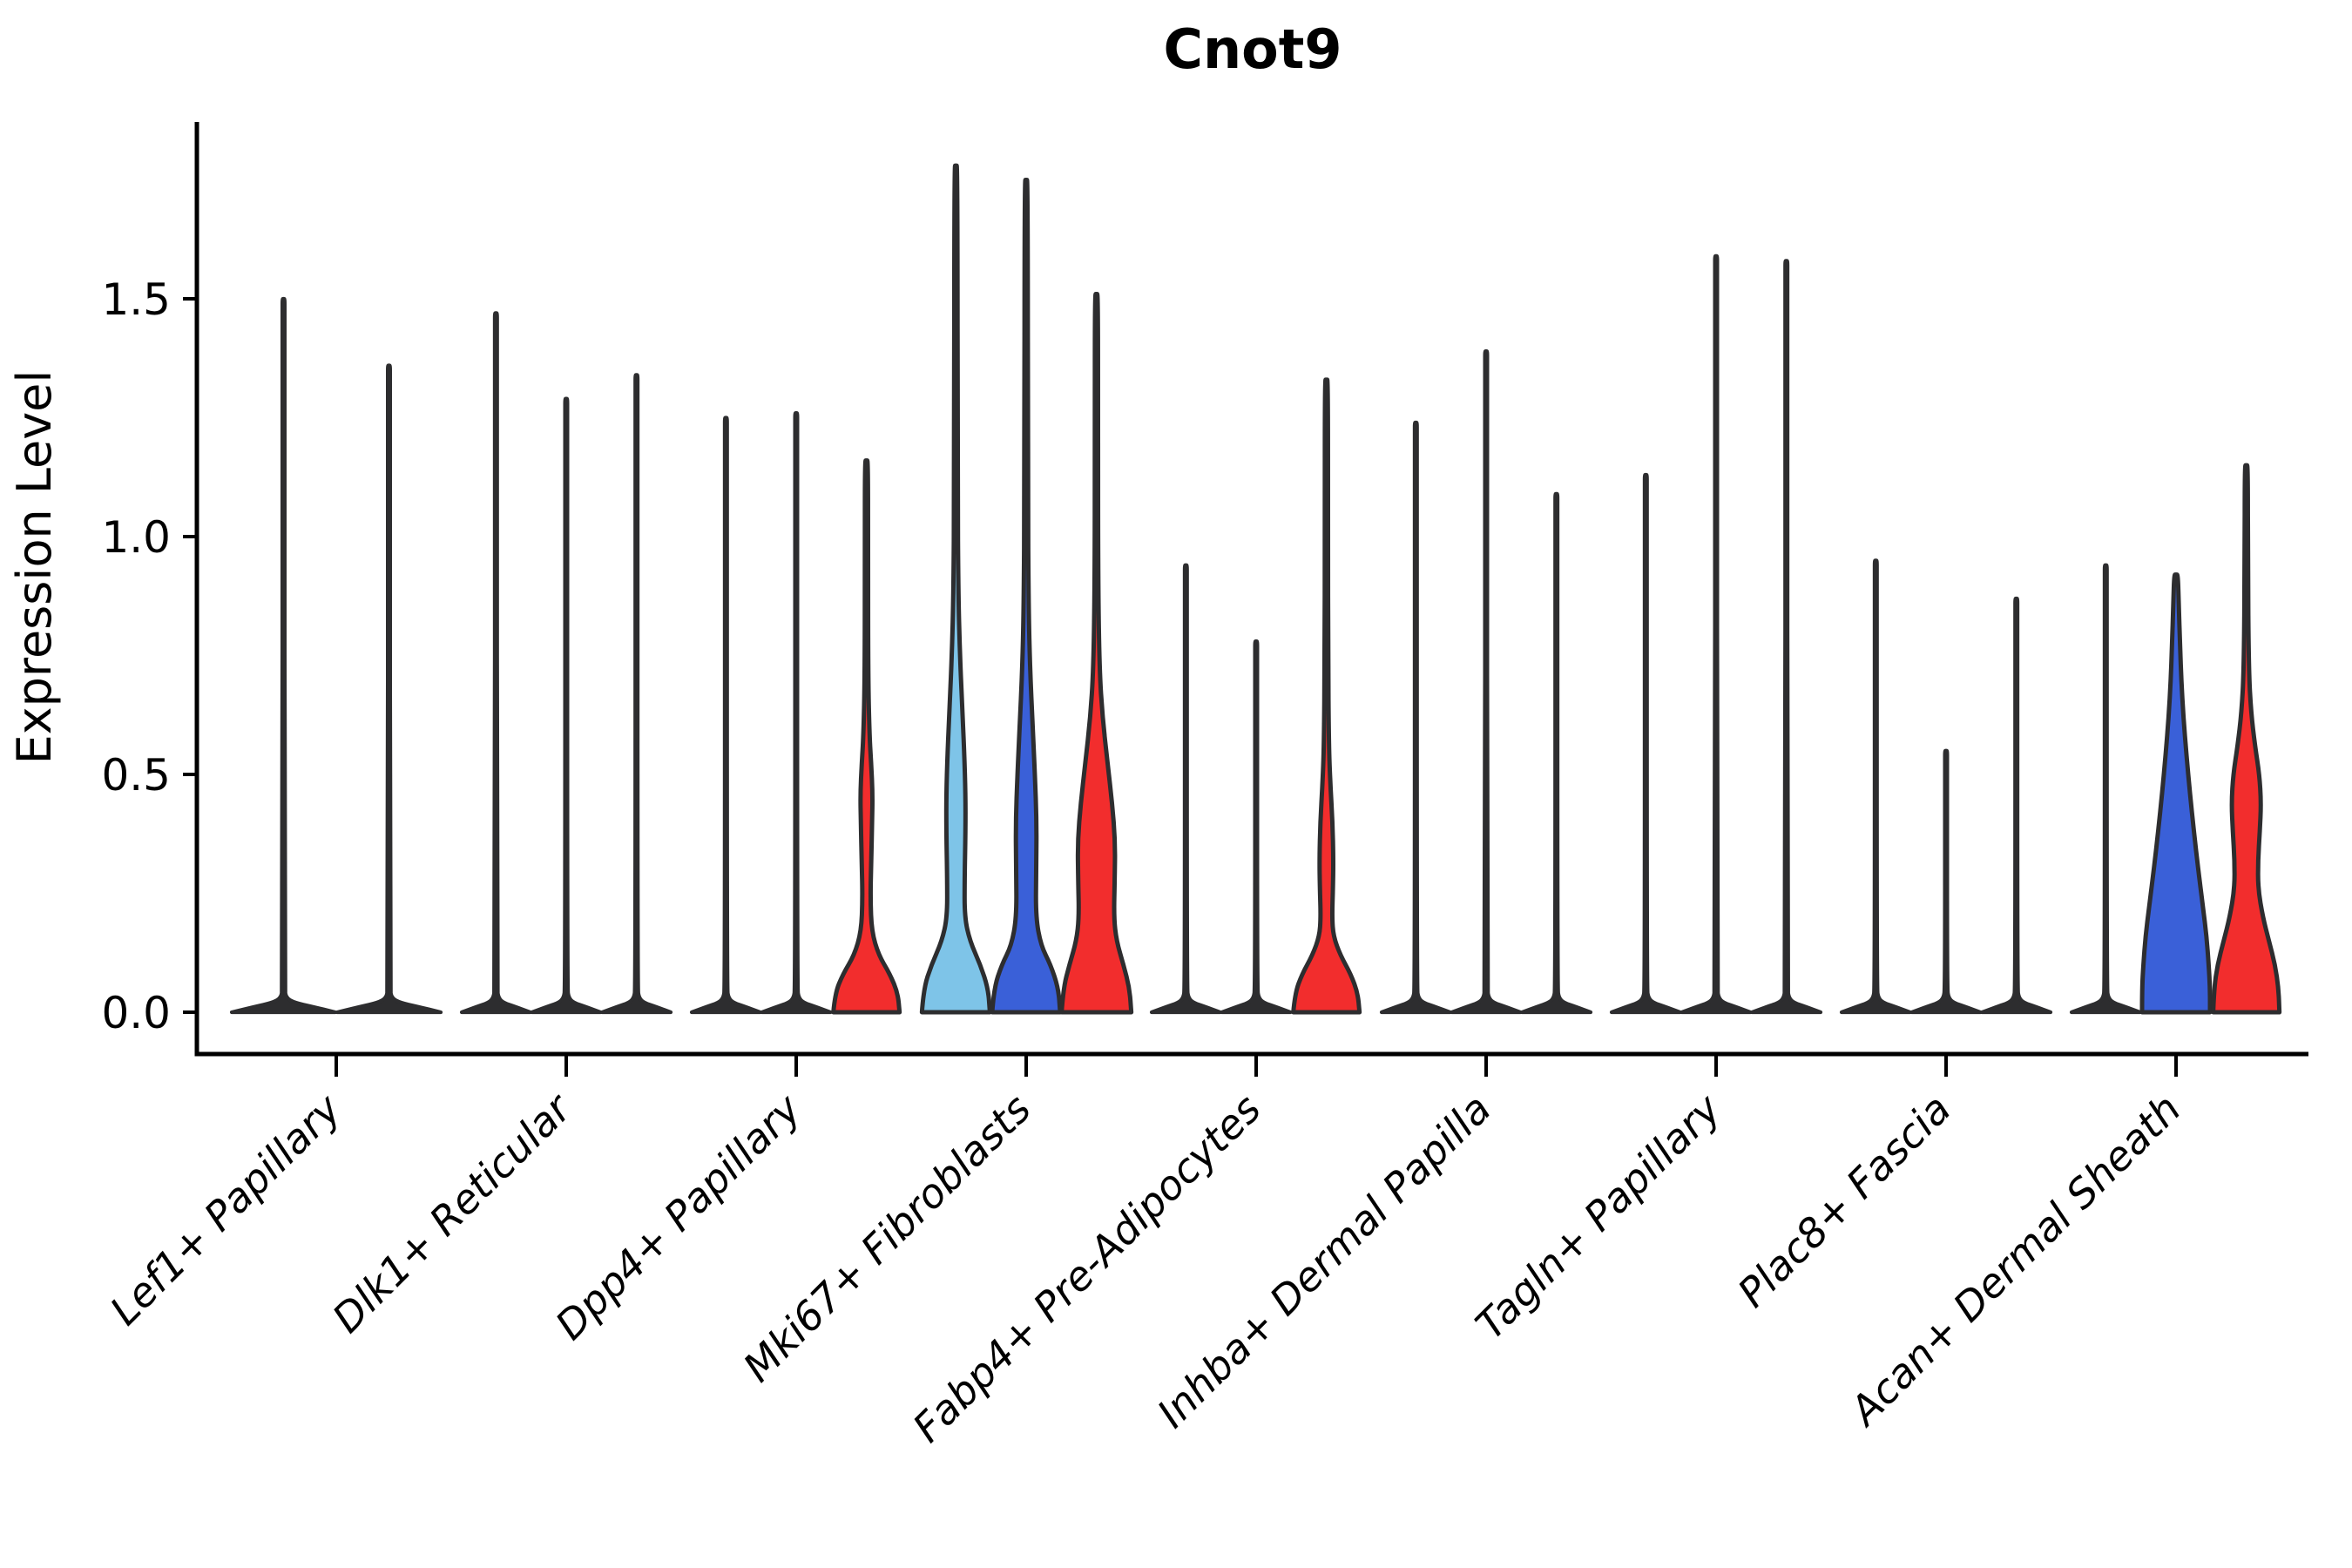 This screenshot has width=2352, height=1568. What do you see at coordinates (452, 1212) in the screenshot?
I see `x-category-label: Dlk1+ Reticular` at bounding box center [452, 1212].